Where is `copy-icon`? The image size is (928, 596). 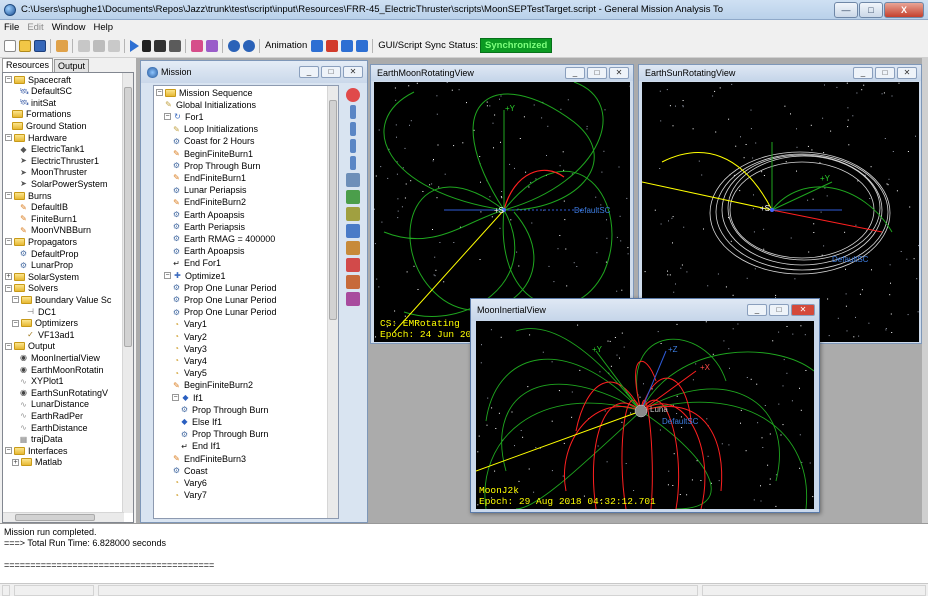 copy-icon is located at coordinates (98, 45).